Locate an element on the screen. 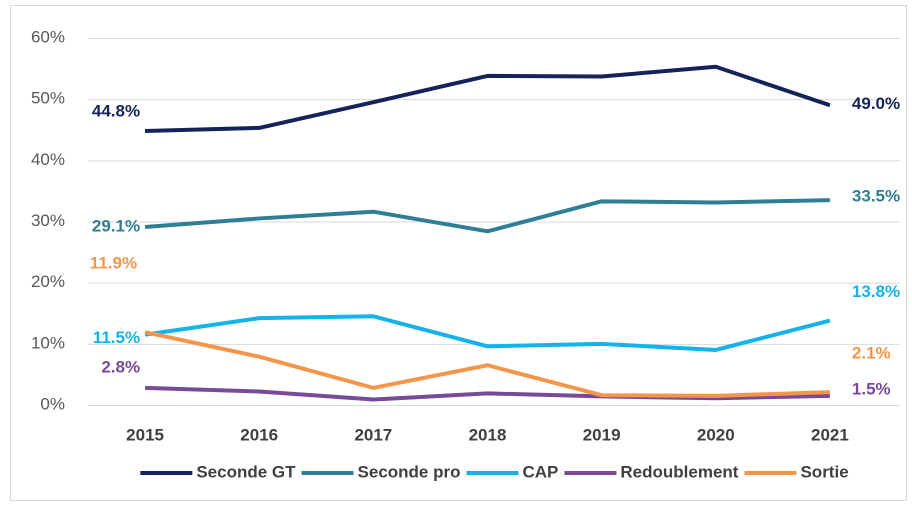 This screenshot has height=507, width=912. x-tick-label: 2020 is located at coordinates (716, 434).